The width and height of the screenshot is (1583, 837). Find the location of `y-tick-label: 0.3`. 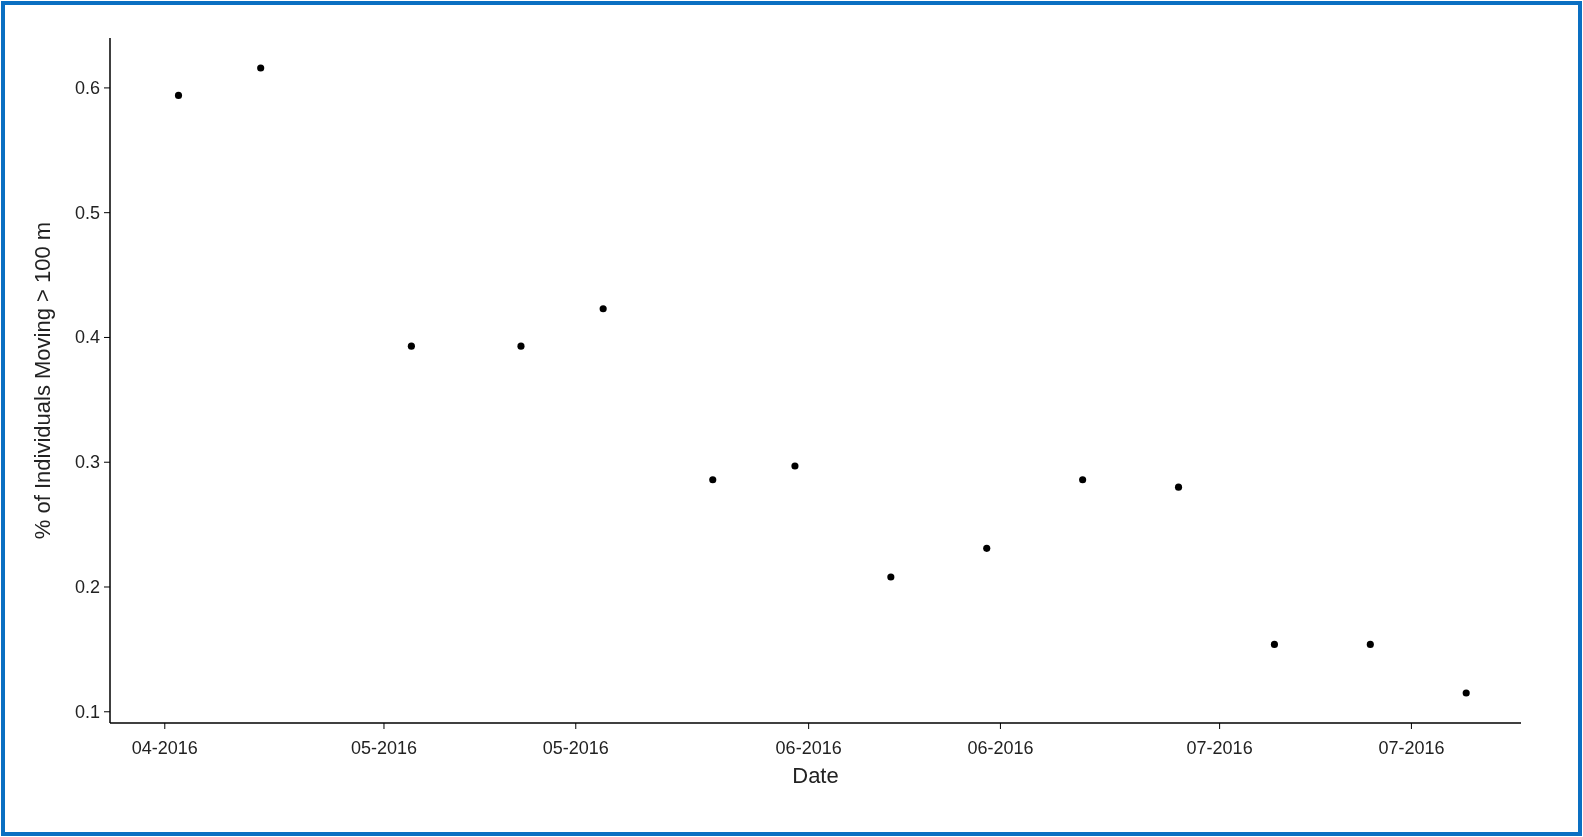

y-tick-label: 0.3 is located at coordinates (87, 462).